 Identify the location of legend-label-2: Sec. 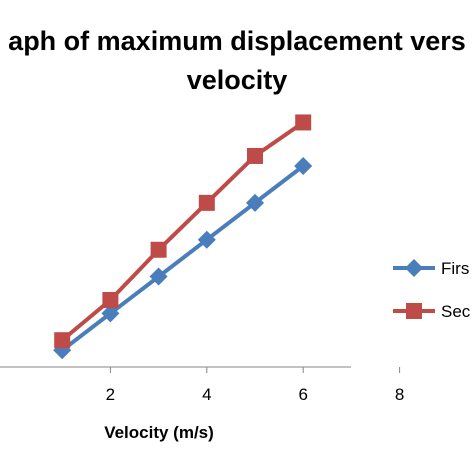
(456, 311).